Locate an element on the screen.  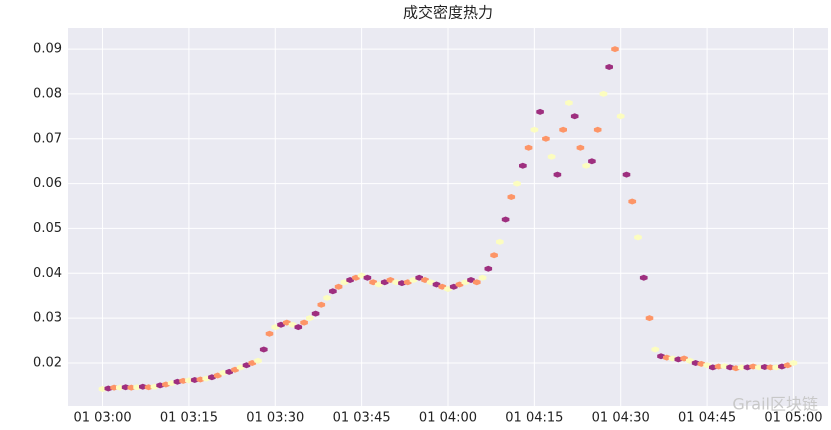
x-tick-label: 01 03:45 is located at coordinates (362, 418).